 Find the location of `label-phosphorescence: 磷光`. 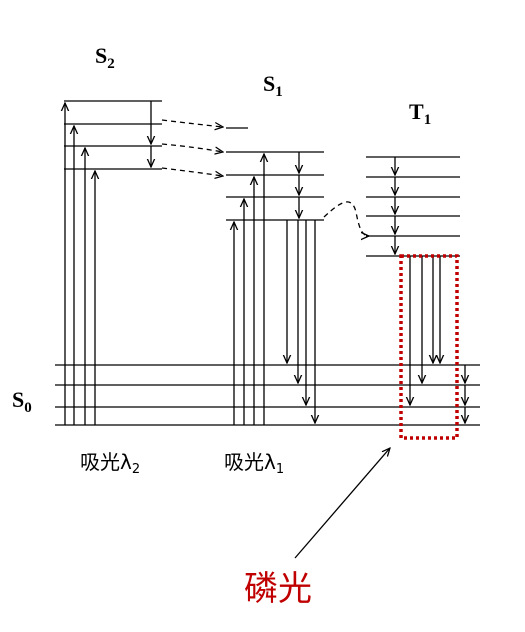

label-phosphorescence: 磷光 is located at coordinates (278, 589).